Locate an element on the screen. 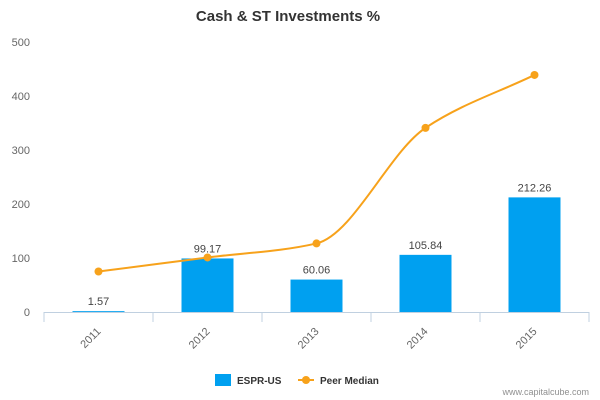 This screenshot has height=400, width=600. legend: ESPR-US Peer Median is located at coordinates (297, 380).